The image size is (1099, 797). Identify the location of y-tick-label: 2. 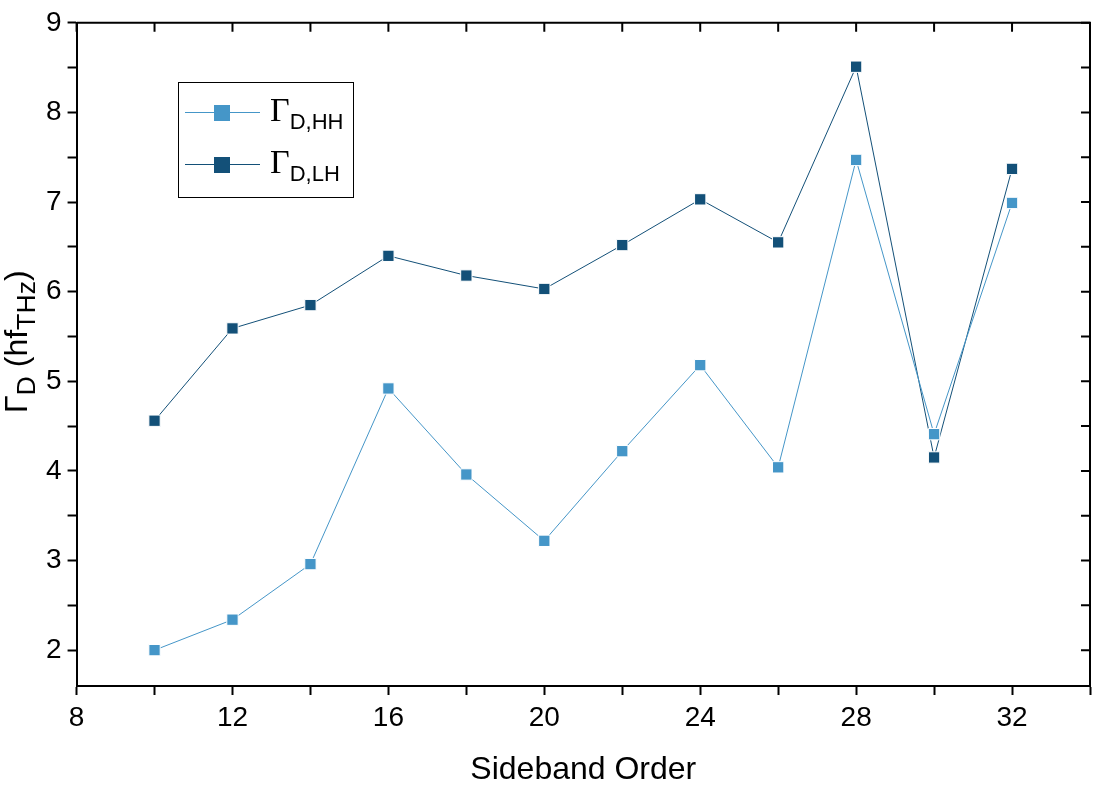
(53, 648).